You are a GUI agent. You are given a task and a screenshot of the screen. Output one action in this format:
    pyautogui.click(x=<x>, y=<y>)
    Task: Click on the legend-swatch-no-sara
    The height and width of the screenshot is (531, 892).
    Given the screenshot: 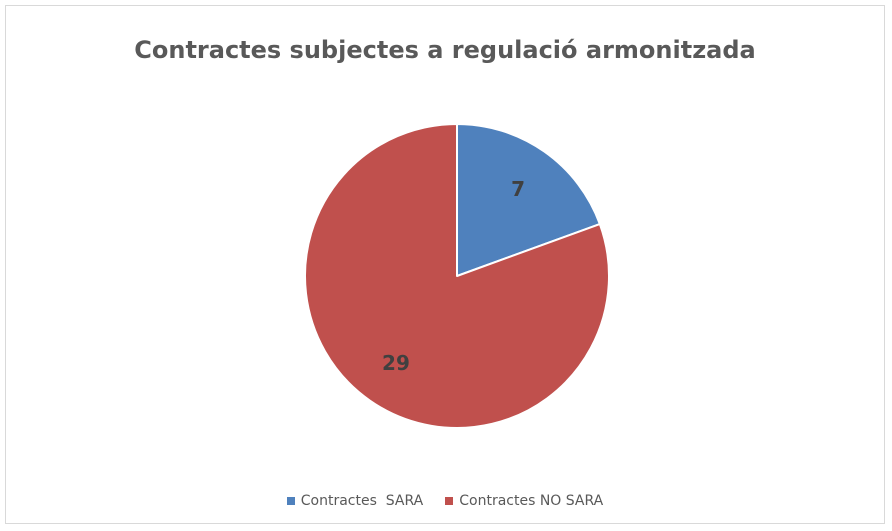 What is the action you would take?
    pyautogui.click(x=449, y=501)
    